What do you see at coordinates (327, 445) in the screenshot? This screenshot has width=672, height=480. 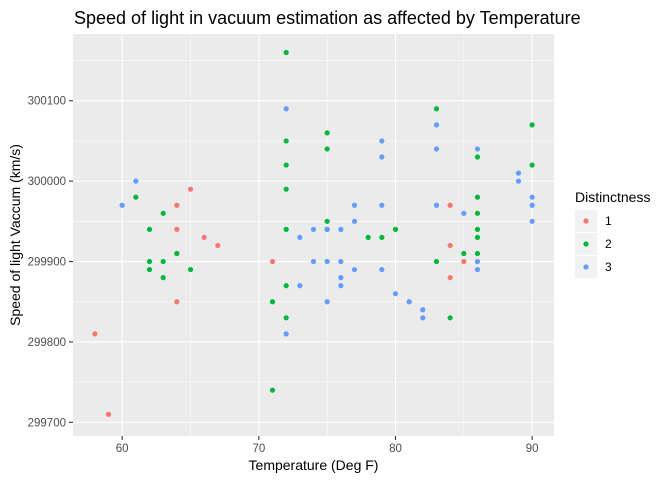 I see `x-axis-ticks: 60 70 80 90` at bounding box center [327, 445].